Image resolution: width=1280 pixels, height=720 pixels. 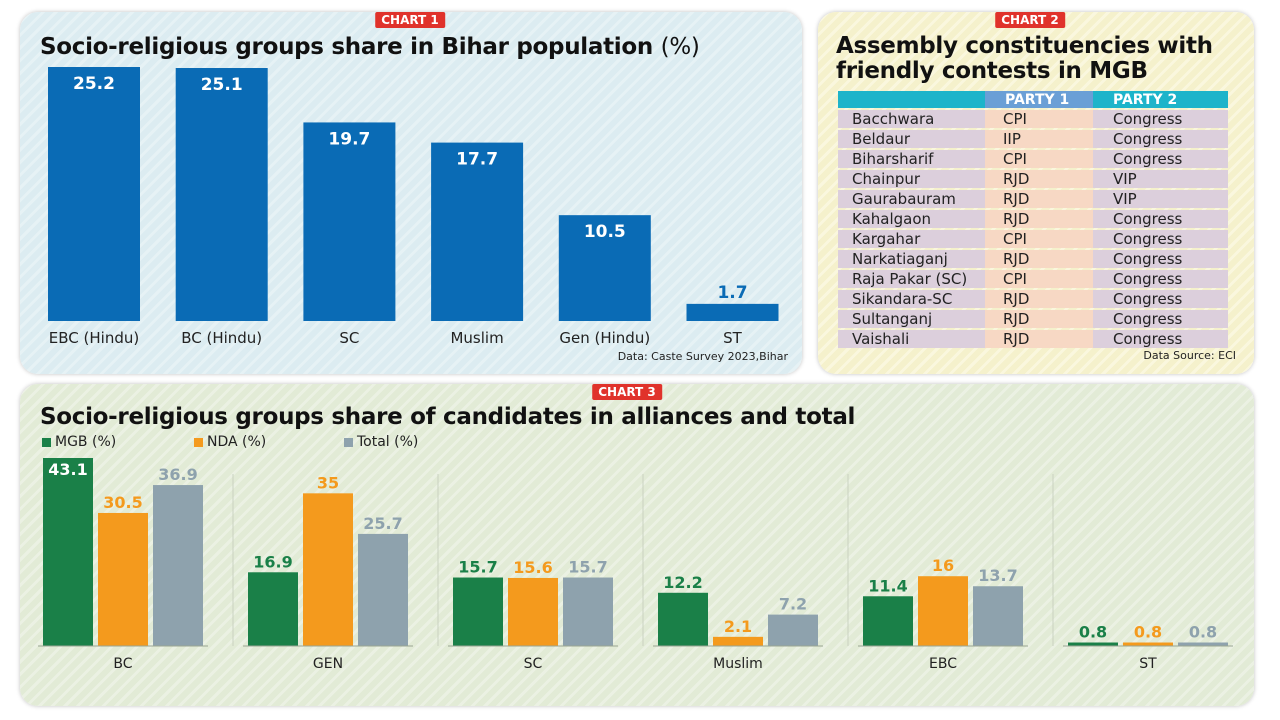 I want to click on legend-total: Total (%), so click(x=381, y=442).